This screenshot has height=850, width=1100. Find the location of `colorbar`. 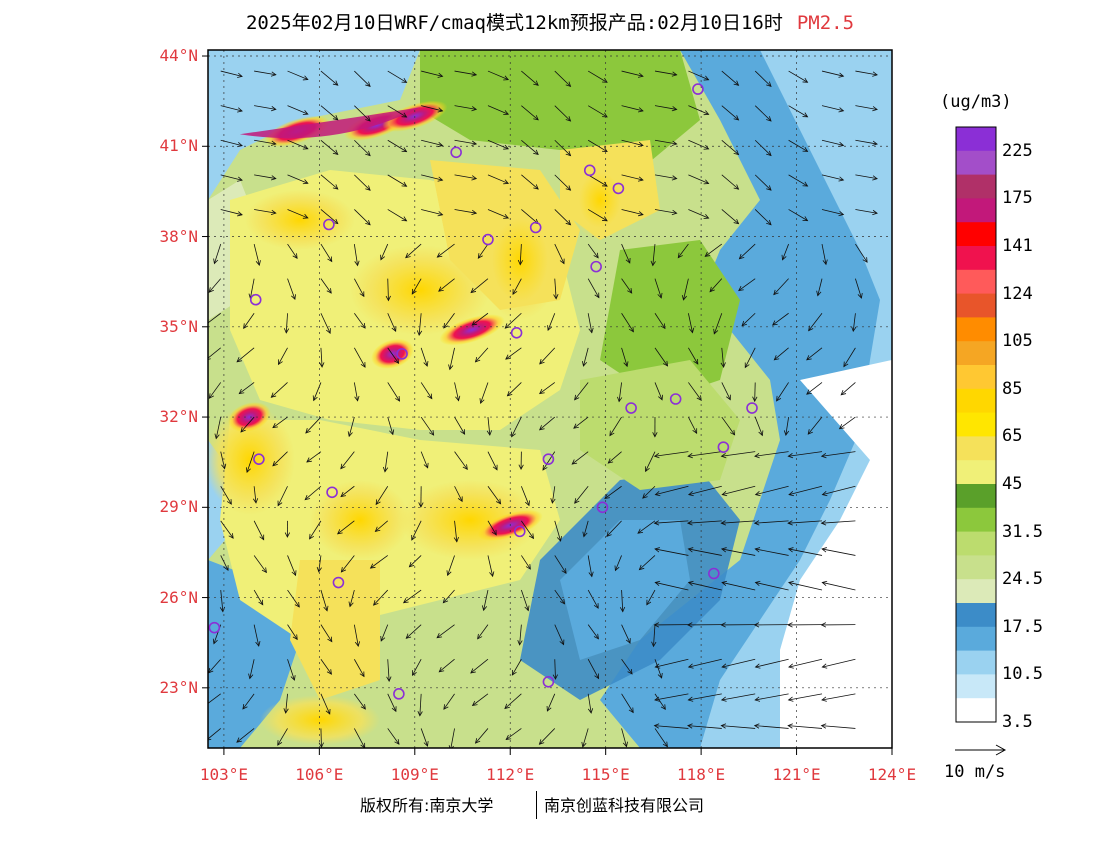

colorbar is located at coordinates (976, 424).